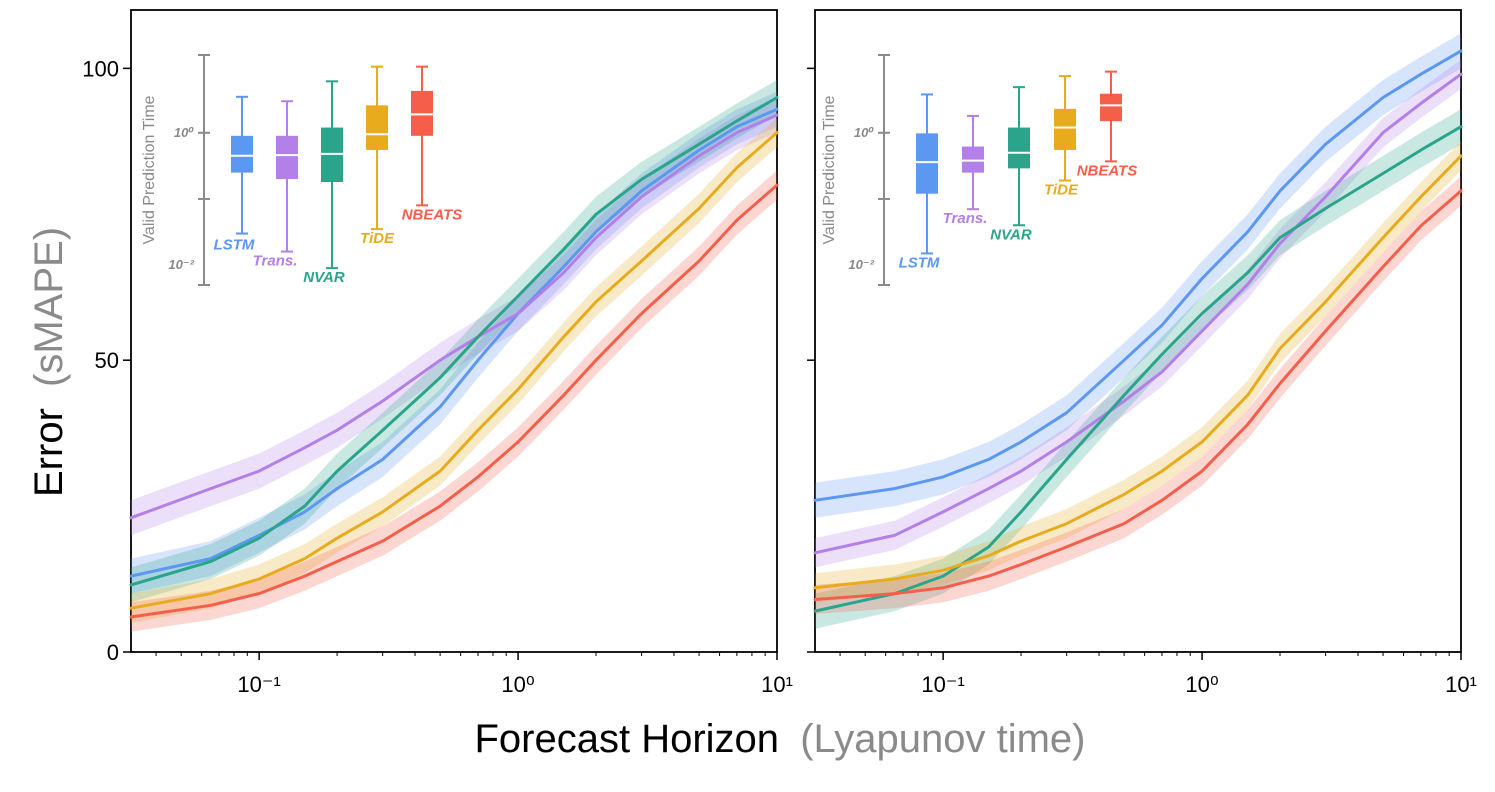 The image size is (1495, 792). What do you see at coordinates (942, 739) in the screenshot?
I see `x-axis-label-unit: (Lyapunov time)` at bounding box center [942, 739].